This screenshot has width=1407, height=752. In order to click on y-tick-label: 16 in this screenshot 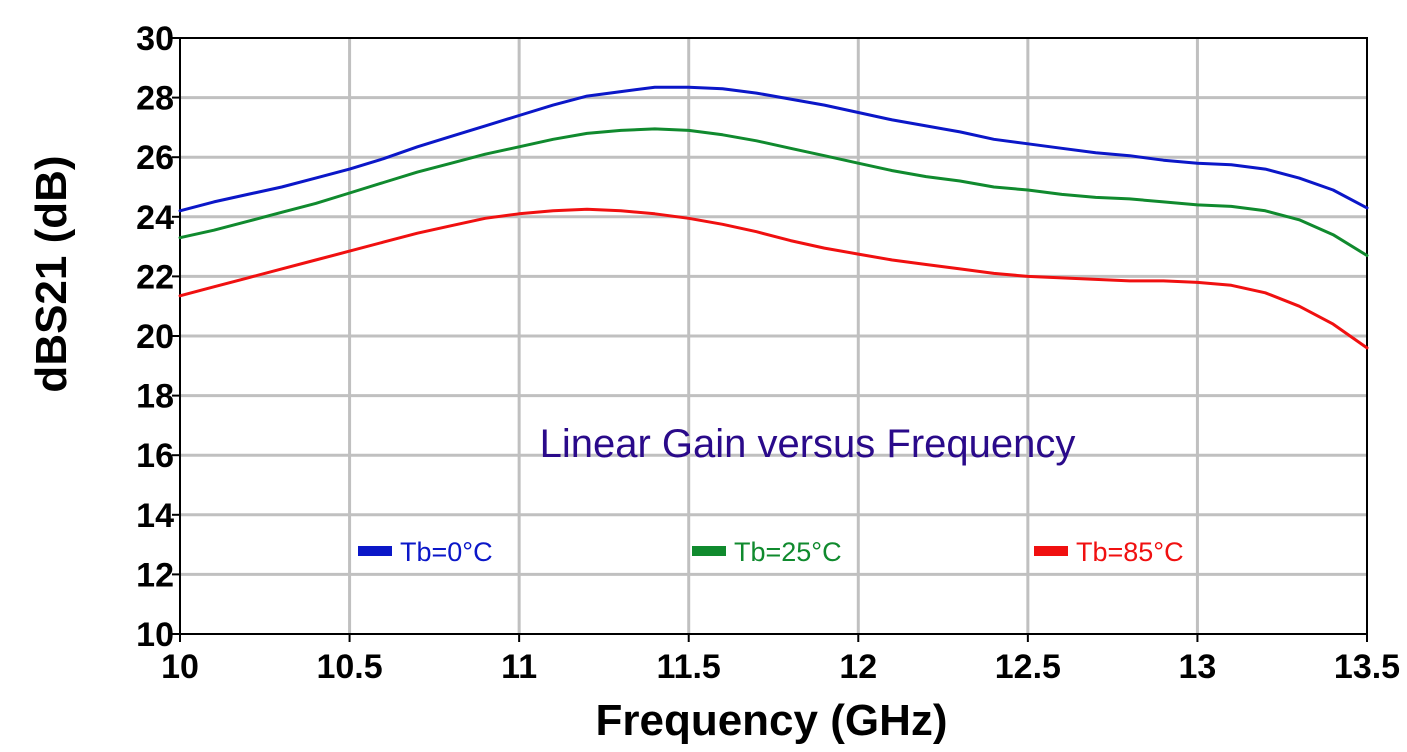, I will do `click(155, 456)`.